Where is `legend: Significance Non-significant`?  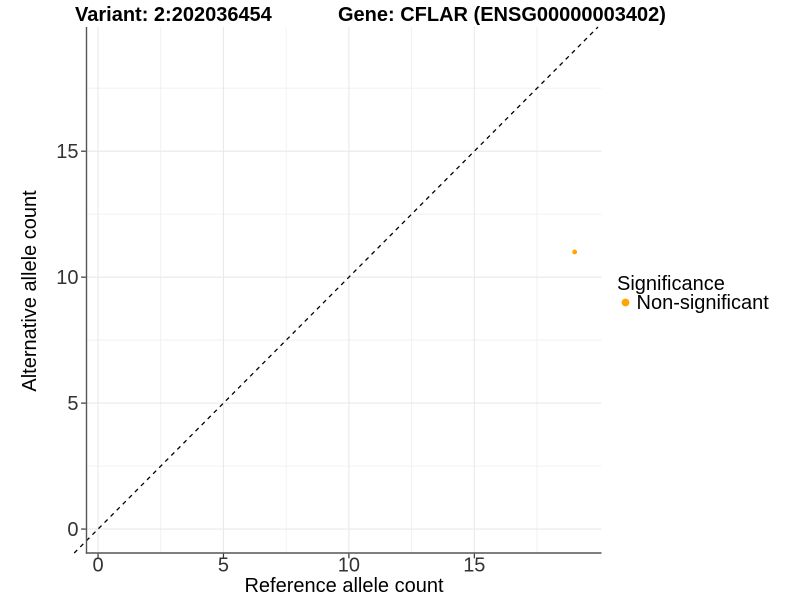
legend: Significance Non-significant is located at coordinates (693, 293).